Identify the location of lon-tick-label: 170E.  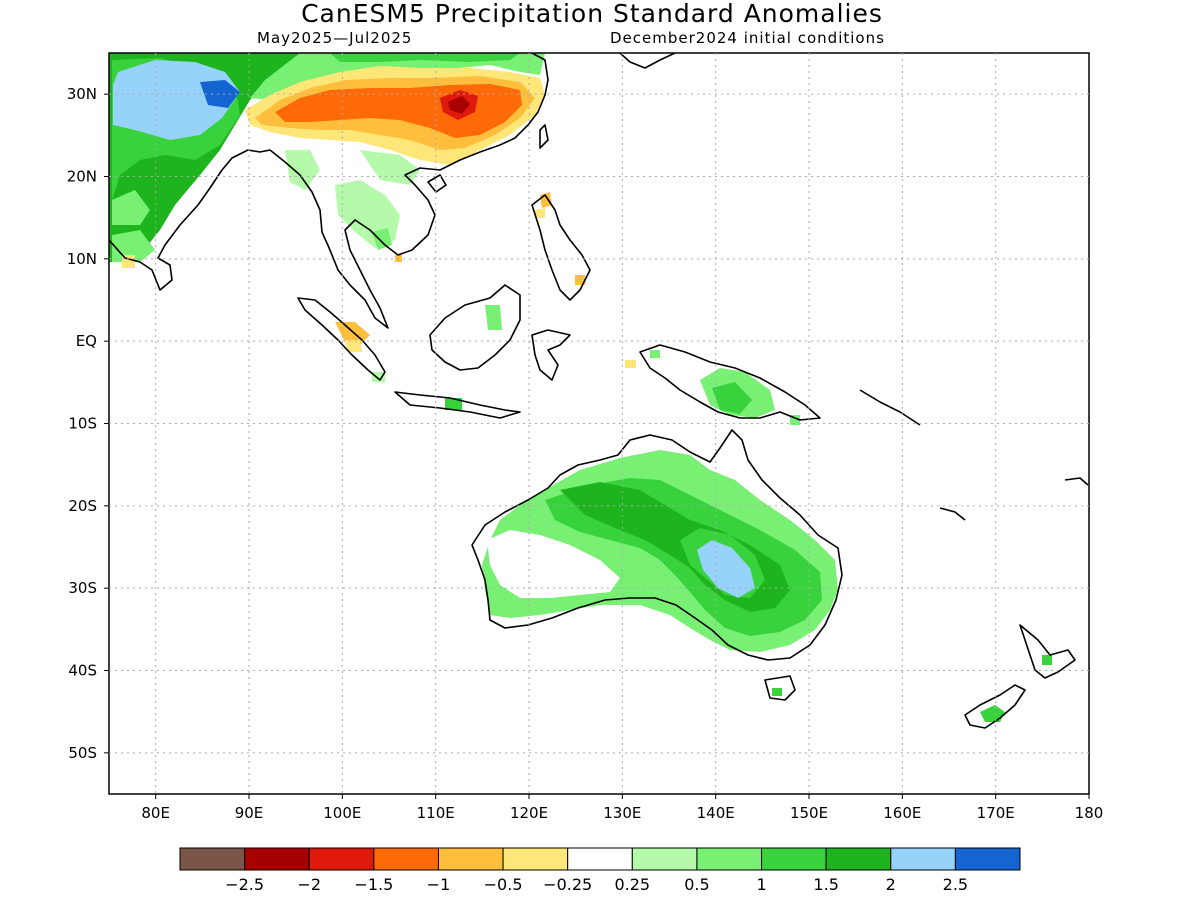
(996, 813).